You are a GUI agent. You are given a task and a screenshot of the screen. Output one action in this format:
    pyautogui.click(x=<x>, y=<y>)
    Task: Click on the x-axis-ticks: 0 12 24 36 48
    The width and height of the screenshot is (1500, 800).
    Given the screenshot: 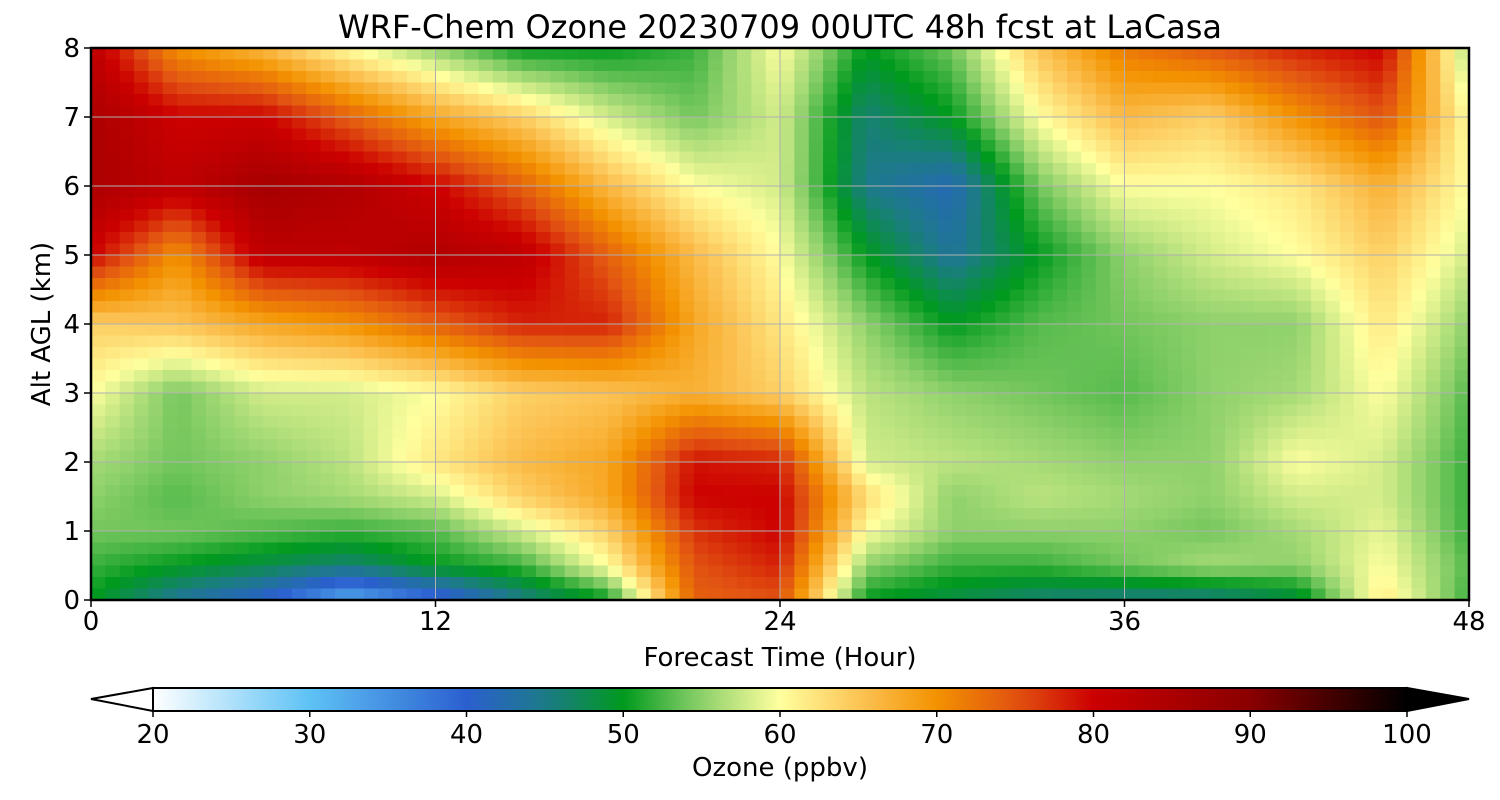 What is the action you would take?
    pyautogui.click(x=784, y=618)
    